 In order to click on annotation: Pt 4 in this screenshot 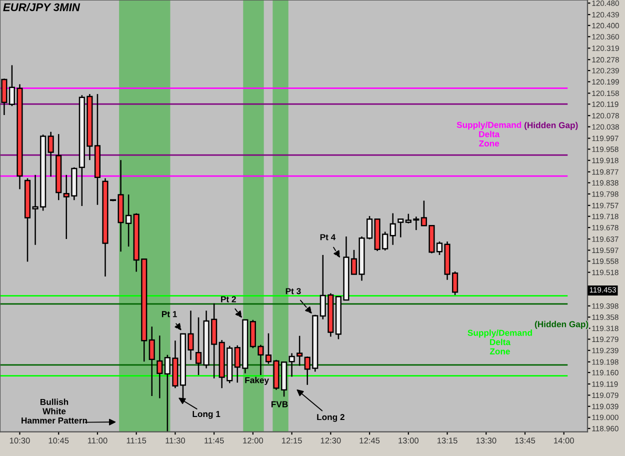, I will do `click(328, 237)`.